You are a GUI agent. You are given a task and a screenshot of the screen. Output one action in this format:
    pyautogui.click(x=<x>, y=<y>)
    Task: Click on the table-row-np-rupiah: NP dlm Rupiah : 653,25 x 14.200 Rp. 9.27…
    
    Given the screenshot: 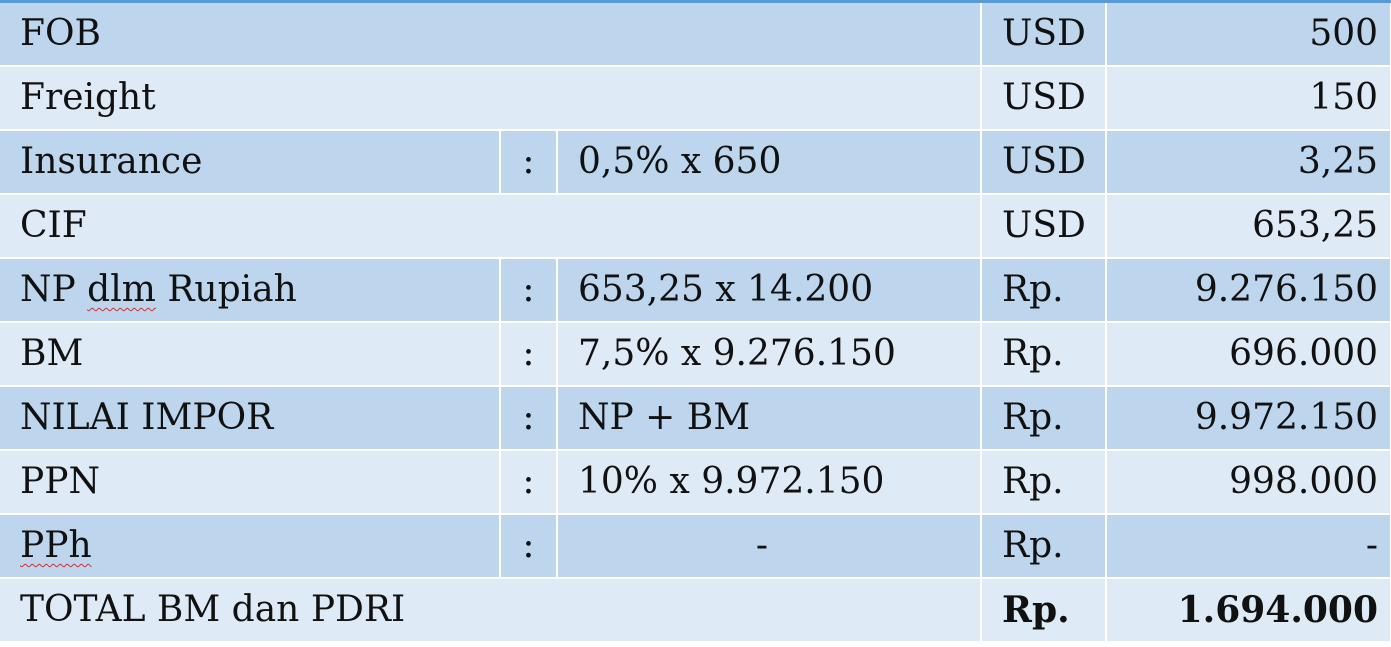 What is the action you would take?
    pyautogui.click(x=695, y=290)
    